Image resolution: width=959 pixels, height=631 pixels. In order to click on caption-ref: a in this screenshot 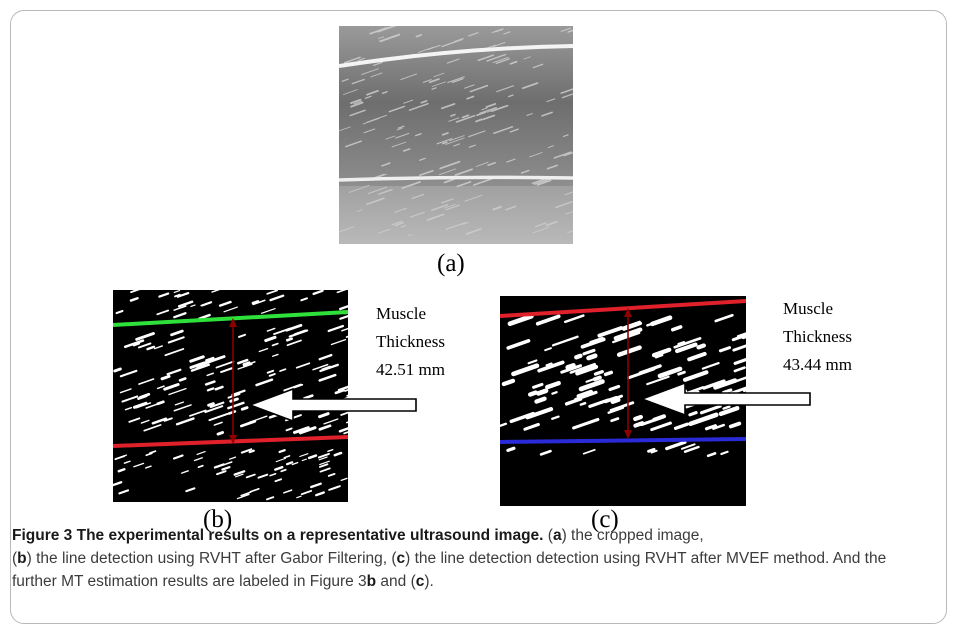, I will do `click(557, 535)`.